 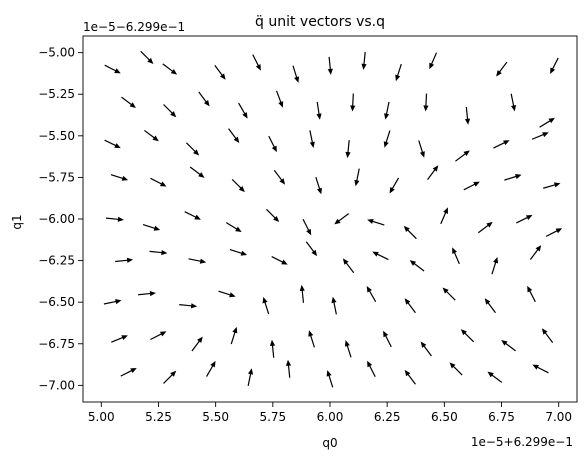 I want to click on y-tick-label: −7.00, so click(x=56, y=385).